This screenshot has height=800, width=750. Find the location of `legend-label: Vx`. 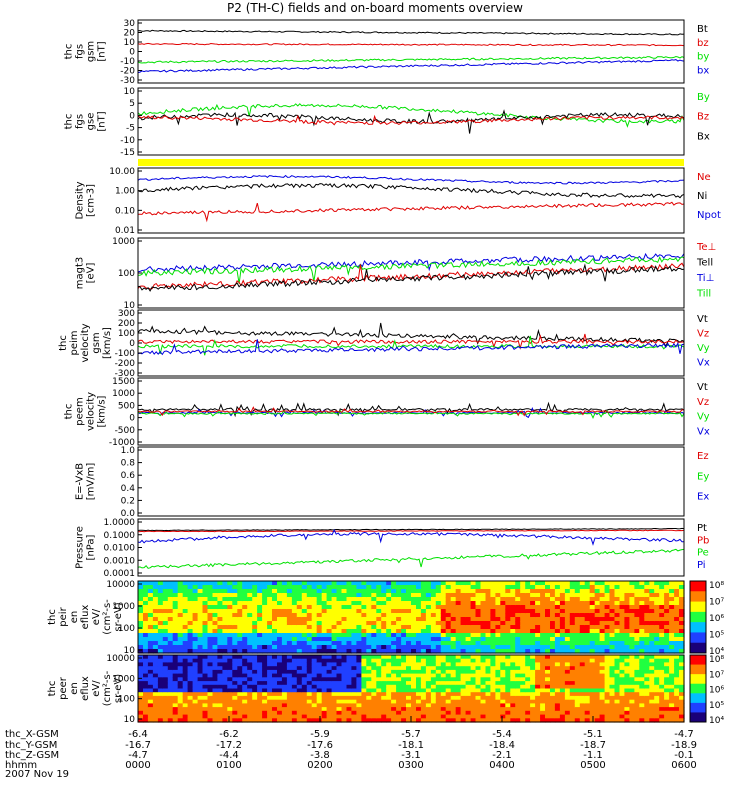

legend-label: Vx is located at coordinates (703, 431).